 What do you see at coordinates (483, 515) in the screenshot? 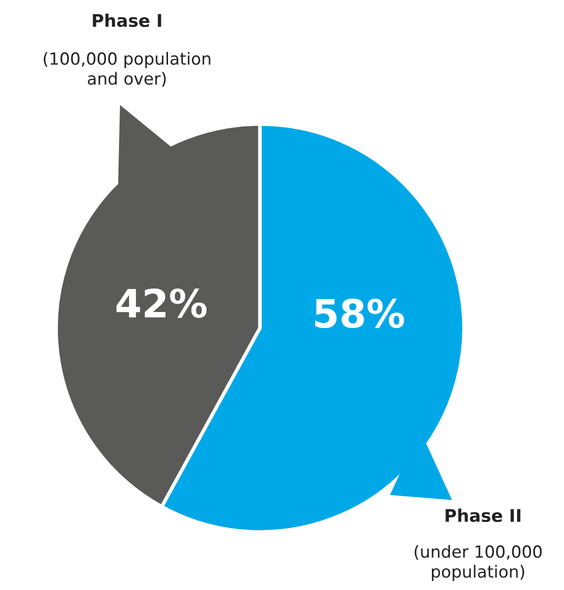
I see `slice-label: Phase II` at bounding box center [483, 515].